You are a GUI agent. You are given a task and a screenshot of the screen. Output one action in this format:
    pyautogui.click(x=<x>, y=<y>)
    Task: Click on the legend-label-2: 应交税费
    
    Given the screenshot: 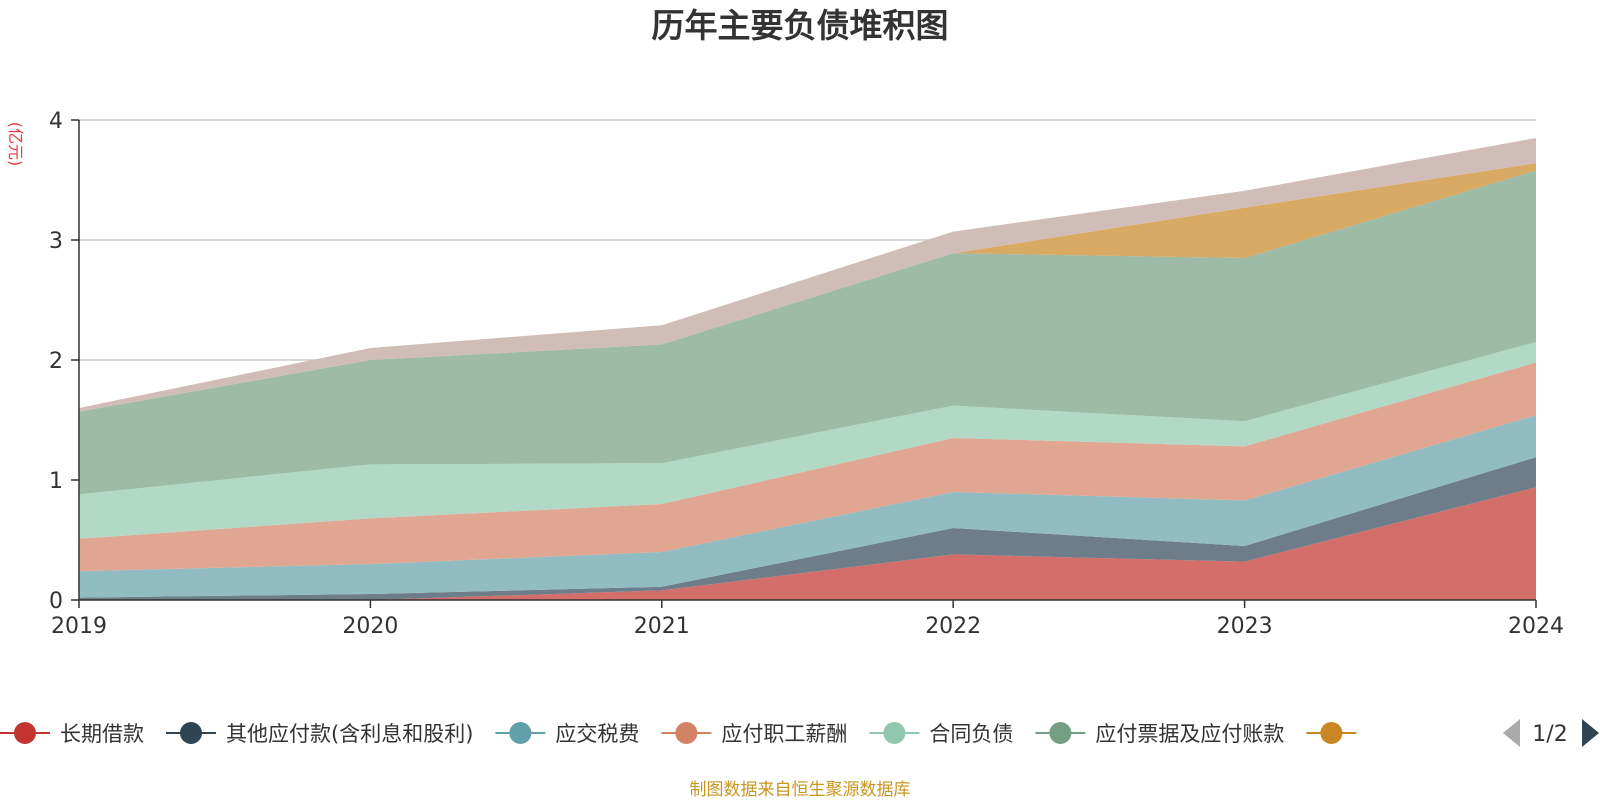 What is the action you would take?
    pyautogui.click(x=597, y=734)
    